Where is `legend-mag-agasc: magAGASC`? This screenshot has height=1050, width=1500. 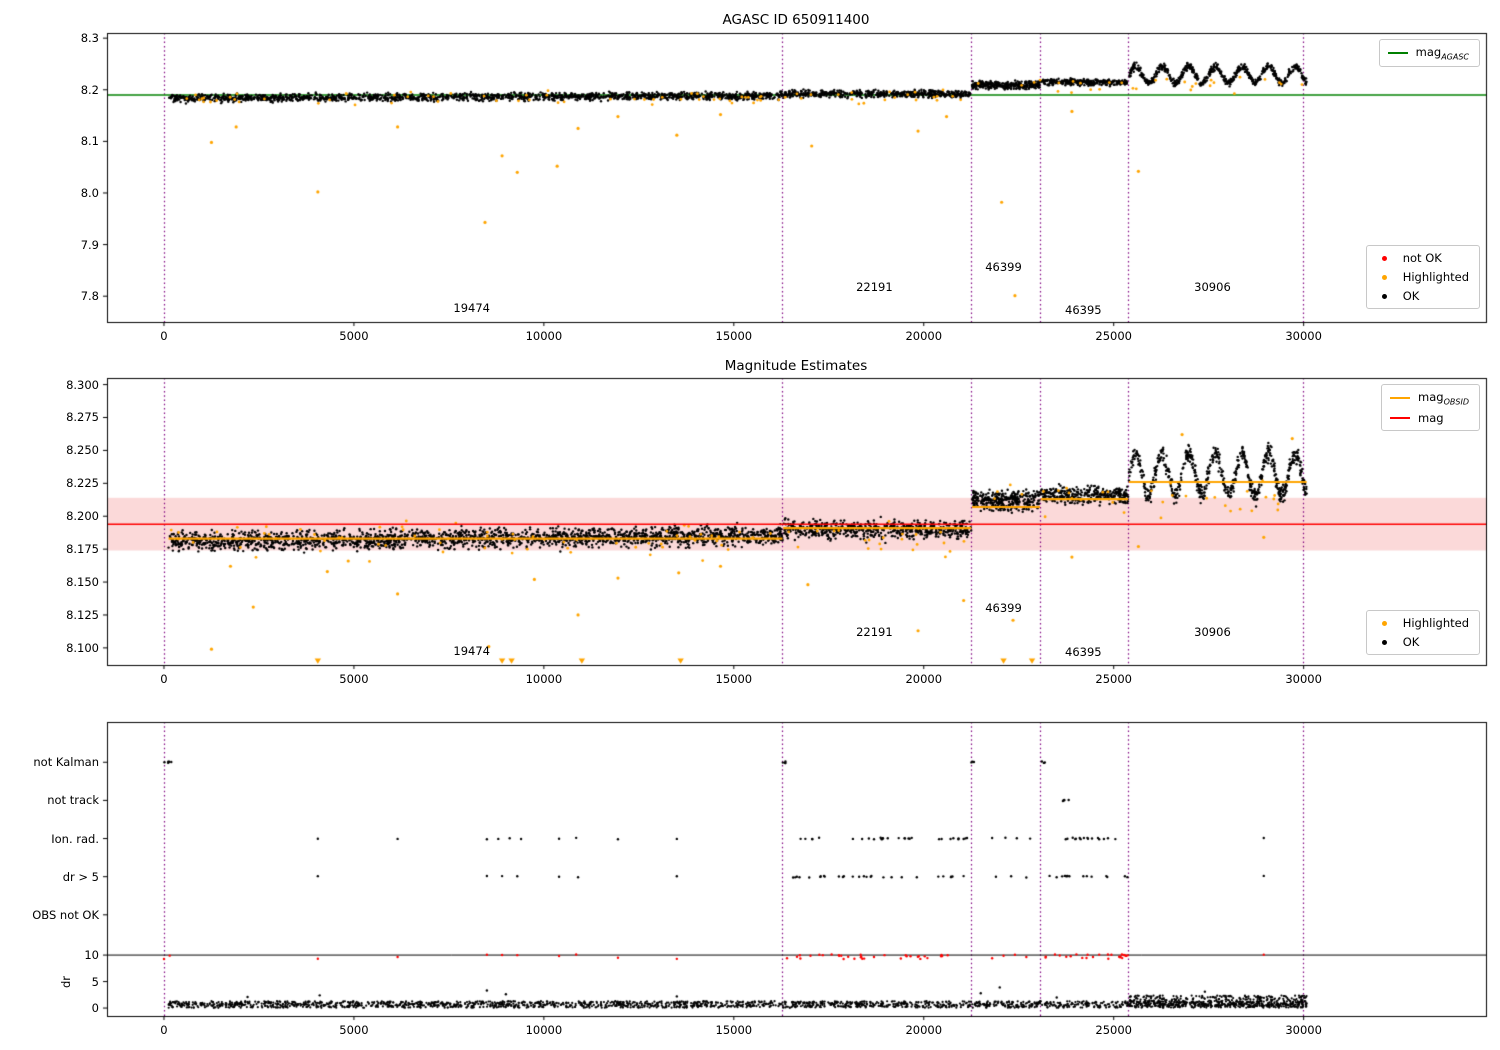 legend-mag-agasc: magAGASC is located at coordinates (1429, 53).